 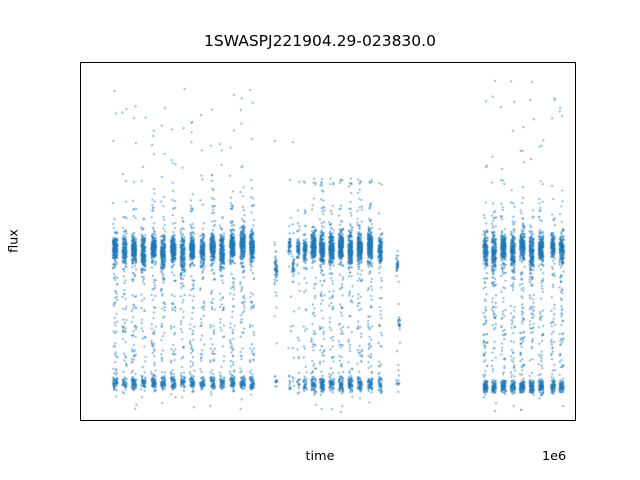 I want to click on x-axis-label: time, so click(x=320, y=456).